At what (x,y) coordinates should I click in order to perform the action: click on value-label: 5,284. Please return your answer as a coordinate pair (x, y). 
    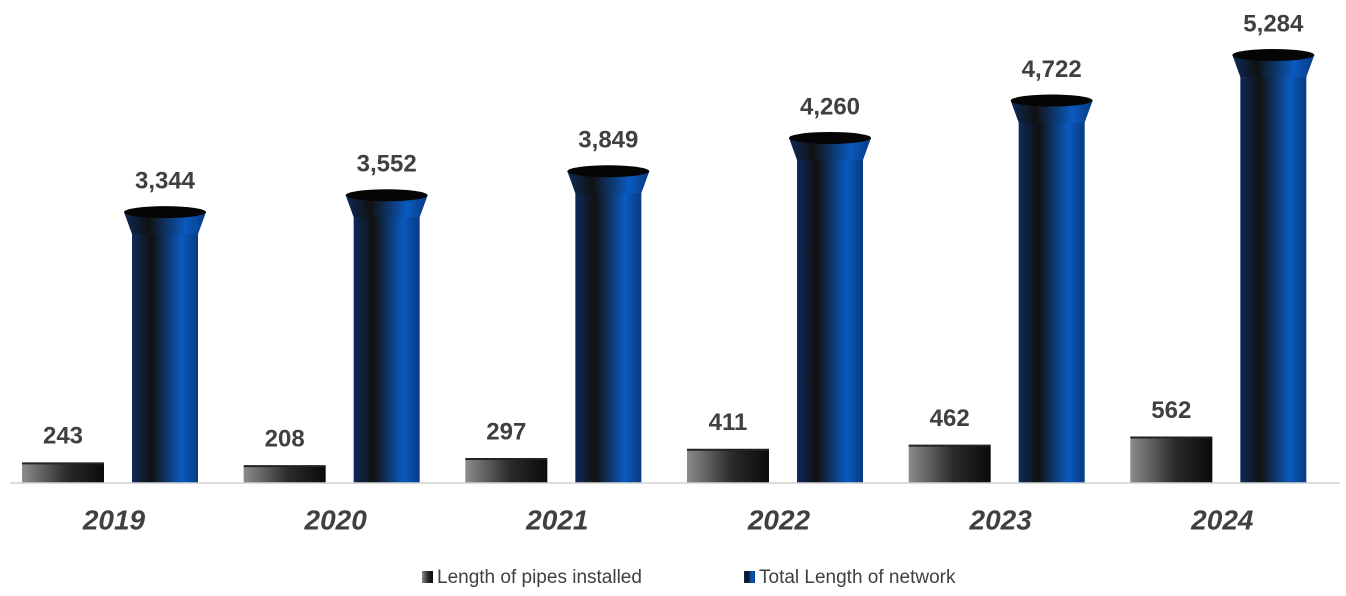
    Looking at the image, I should click on (1273, 23).